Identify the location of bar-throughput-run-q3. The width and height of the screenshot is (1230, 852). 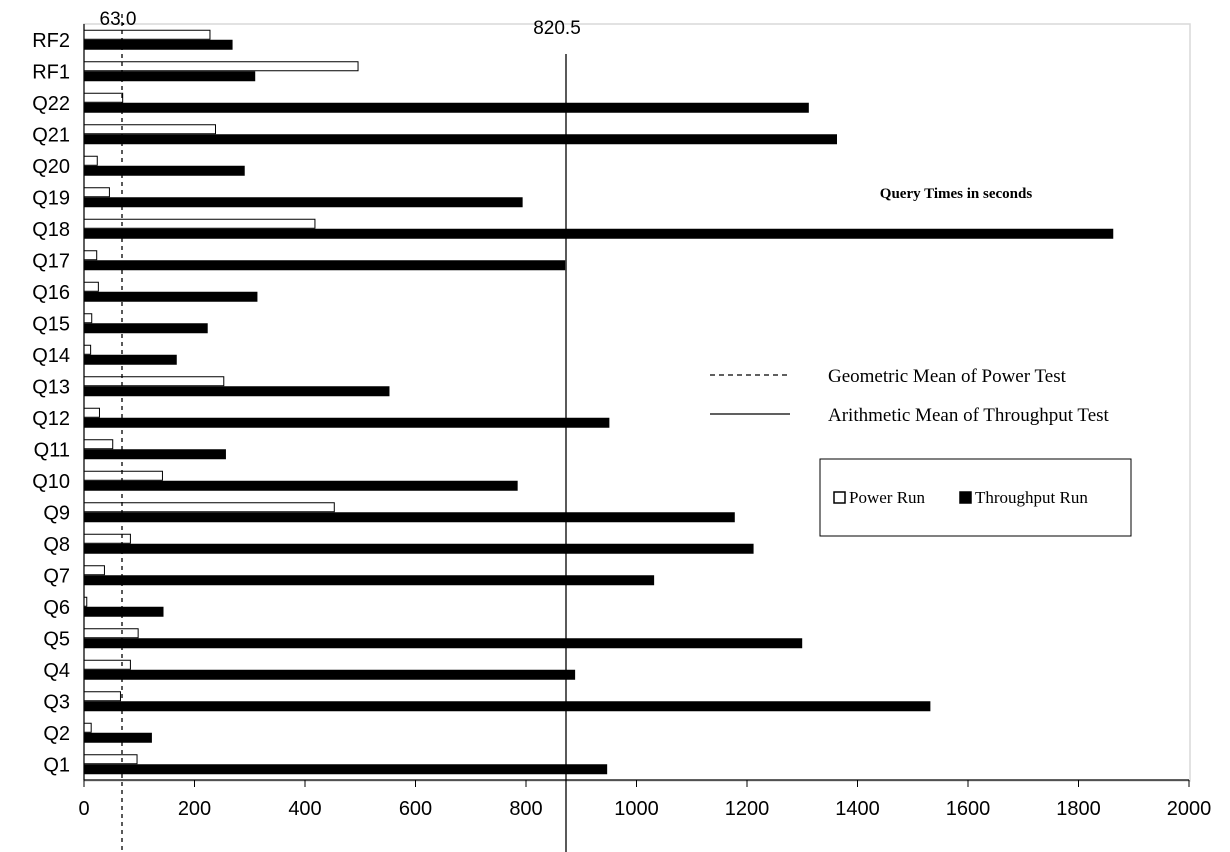
(507, 706).